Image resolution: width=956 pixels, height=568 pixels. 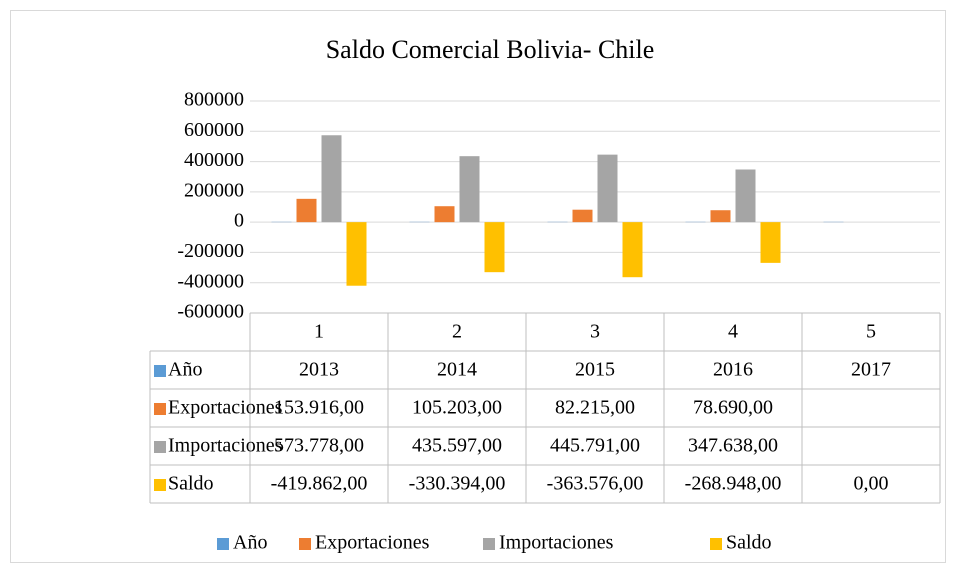 I want to click on table-cell: 78.690,00, so click(x=733, y=408).